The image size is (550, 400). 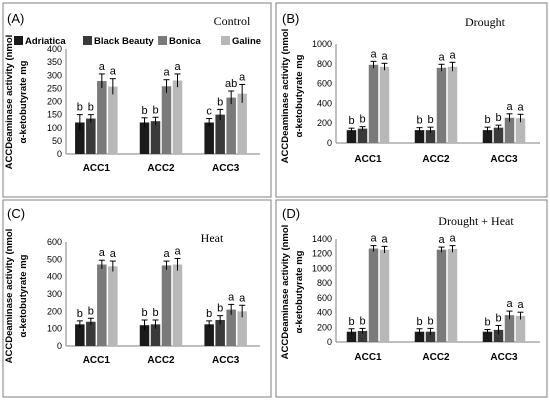 What do you see at coordinates (54, 259) in the screenshot?
I see `y-tick-label: 500` at bounding box center [54, 259].